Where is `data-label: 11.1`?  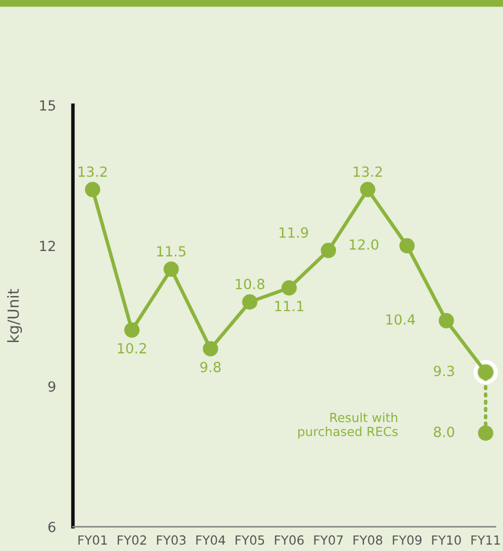
data-label: 11.1 is located at coordinates (289, 306).